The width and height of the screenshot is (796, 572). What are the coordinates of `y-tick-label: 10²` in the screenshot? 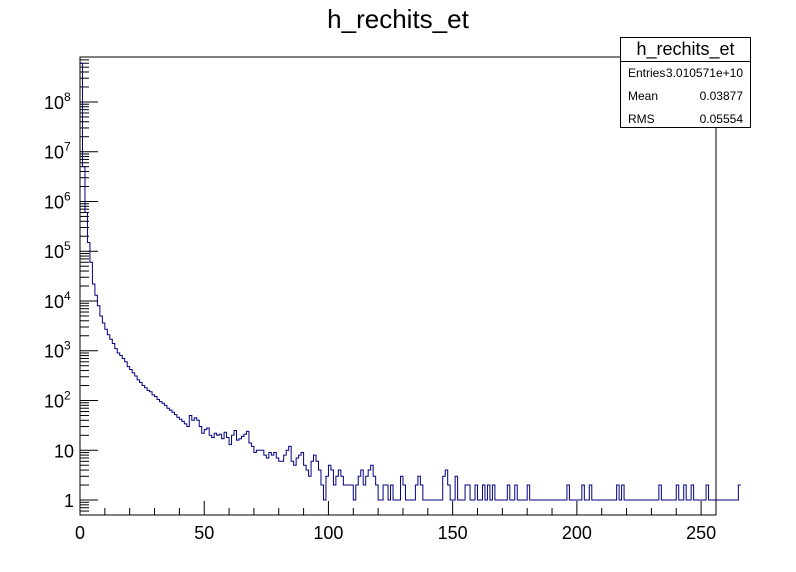 It's located at (57, 400).